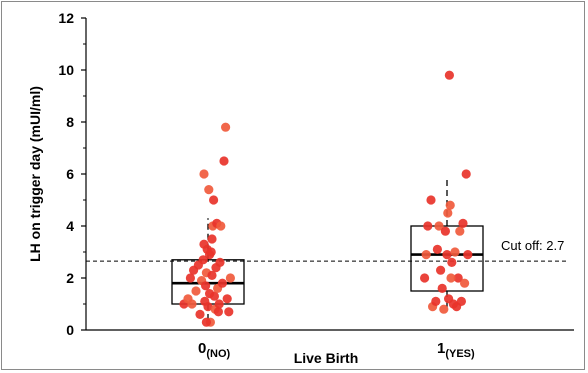  I want to click on x-category-label: 0(NO), so click(214, 350).